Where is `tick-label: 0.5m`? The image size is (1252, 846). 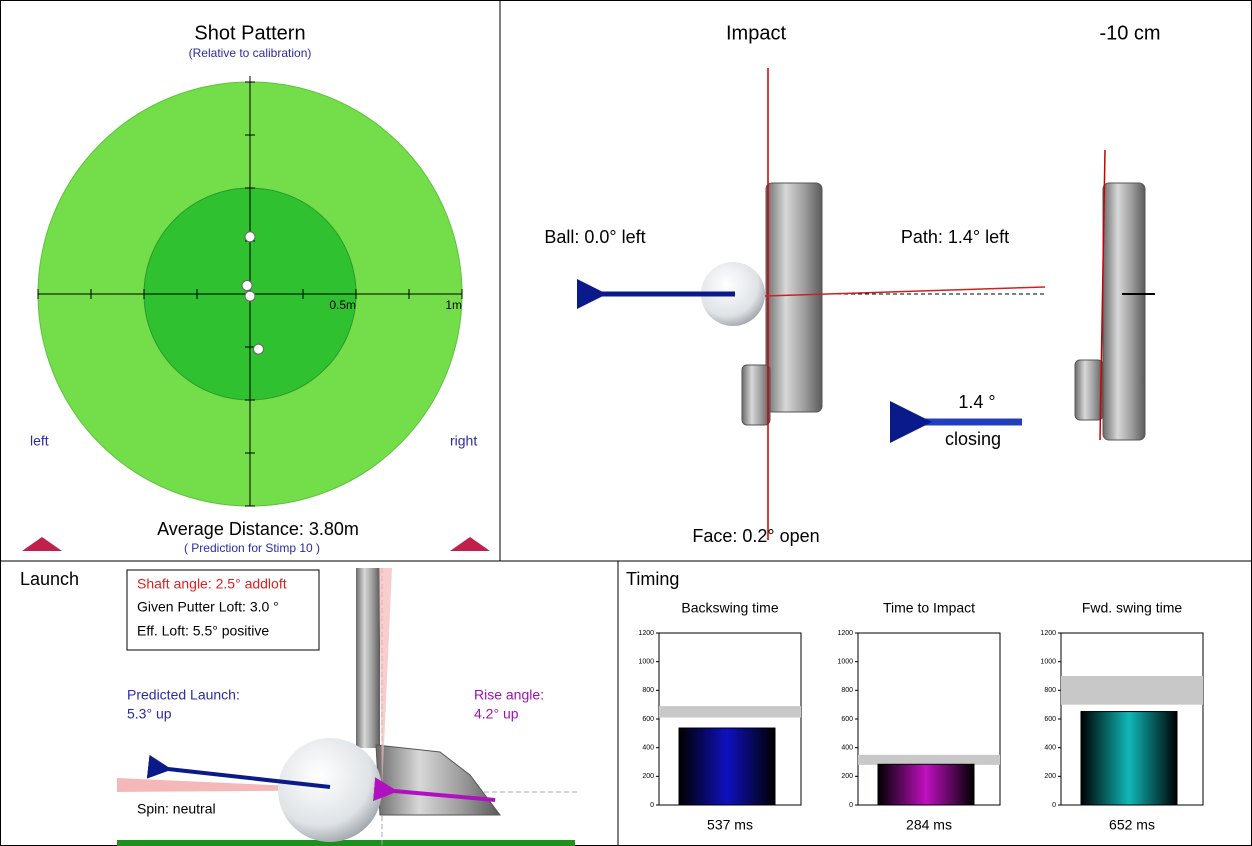 tick-label: 0.5m is located at coordinates (342, 305).